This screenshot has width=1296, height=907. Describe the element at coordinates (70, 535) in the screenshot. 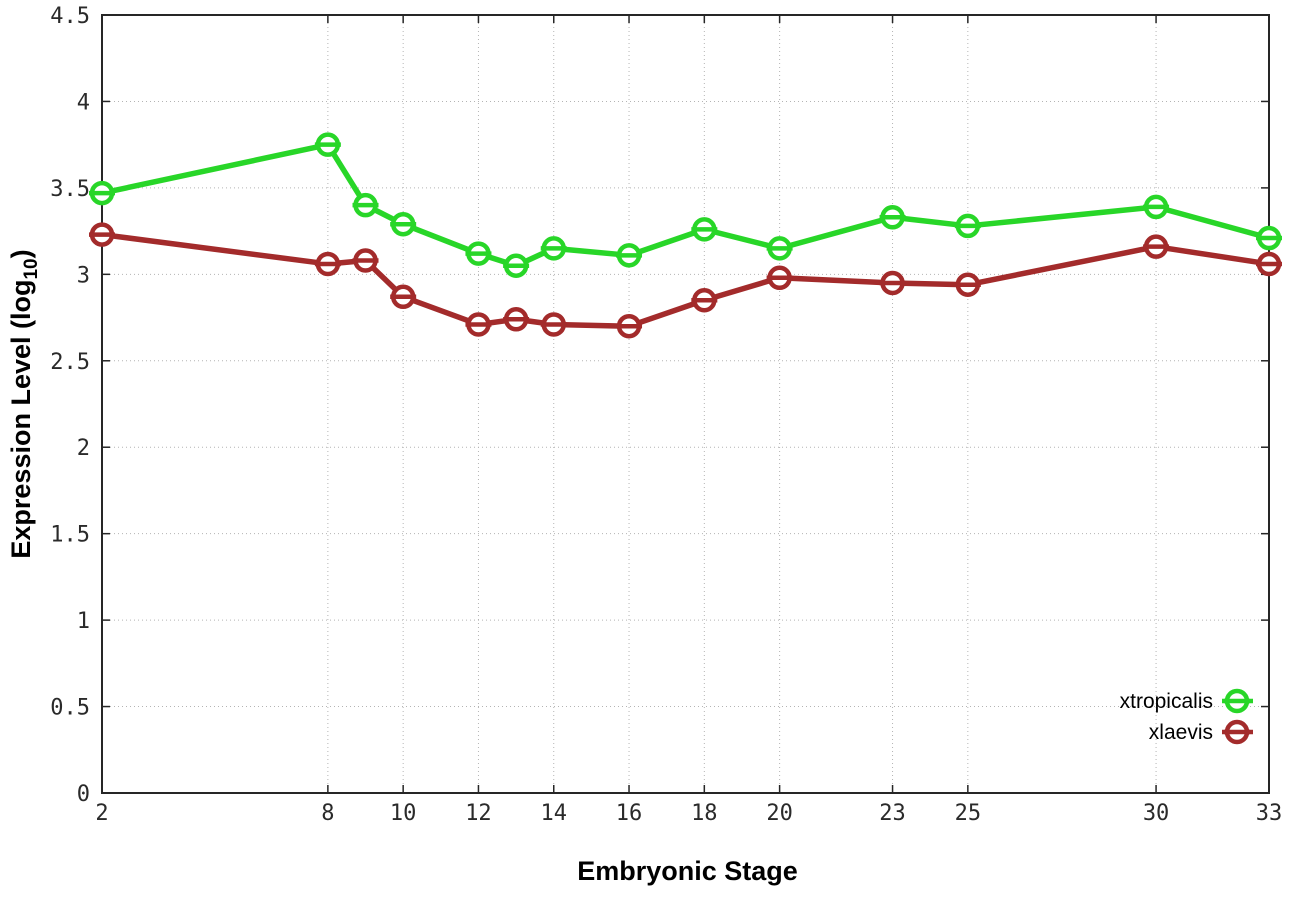

I see `y-tick-label: 1.5` at that location.